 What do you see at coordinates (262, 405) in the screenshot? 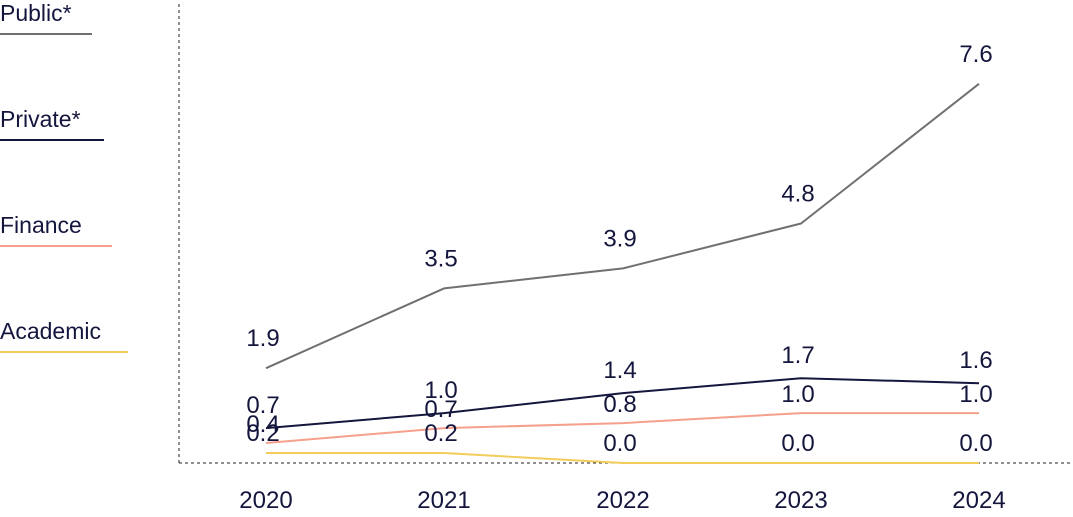
I see `data-label-private: 0.7` at bounding box center [262, 405].